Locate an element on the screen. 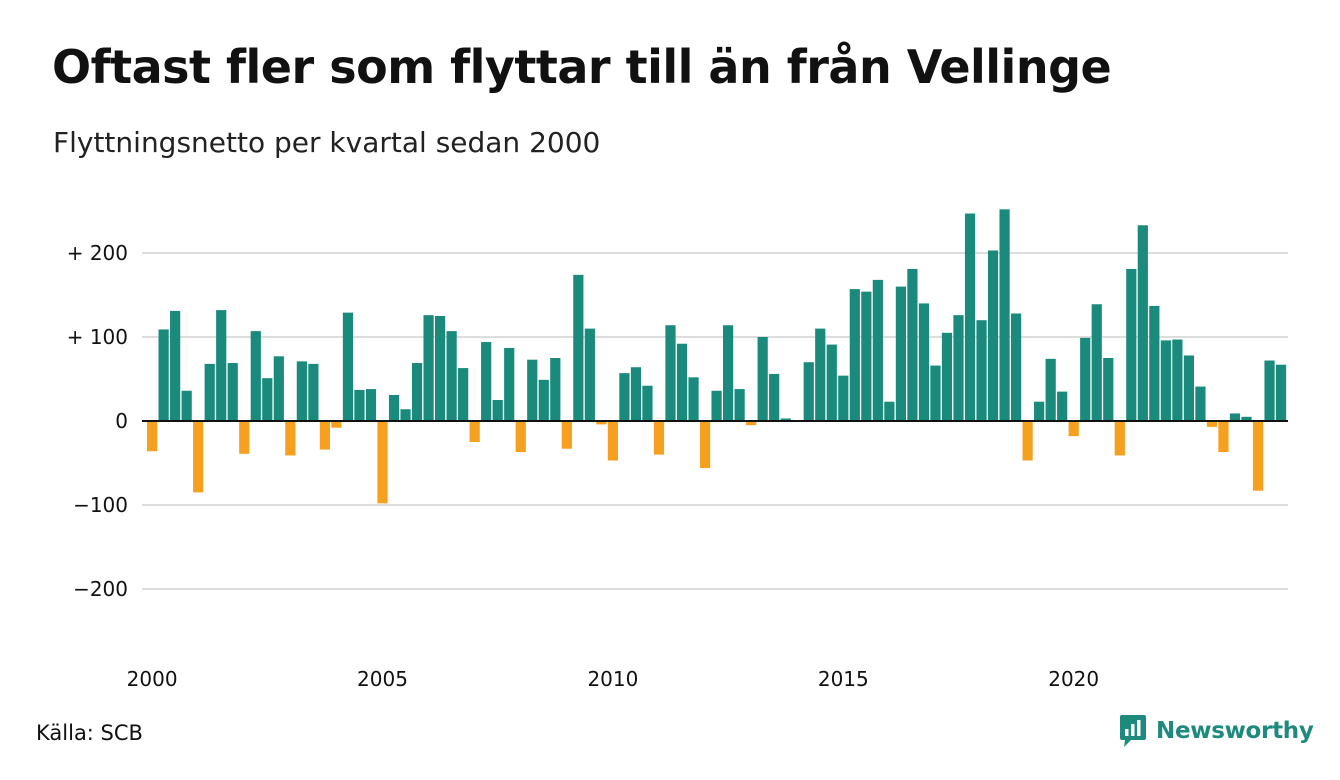  y-tick-label: 0 is located at coordinates (121, 421).